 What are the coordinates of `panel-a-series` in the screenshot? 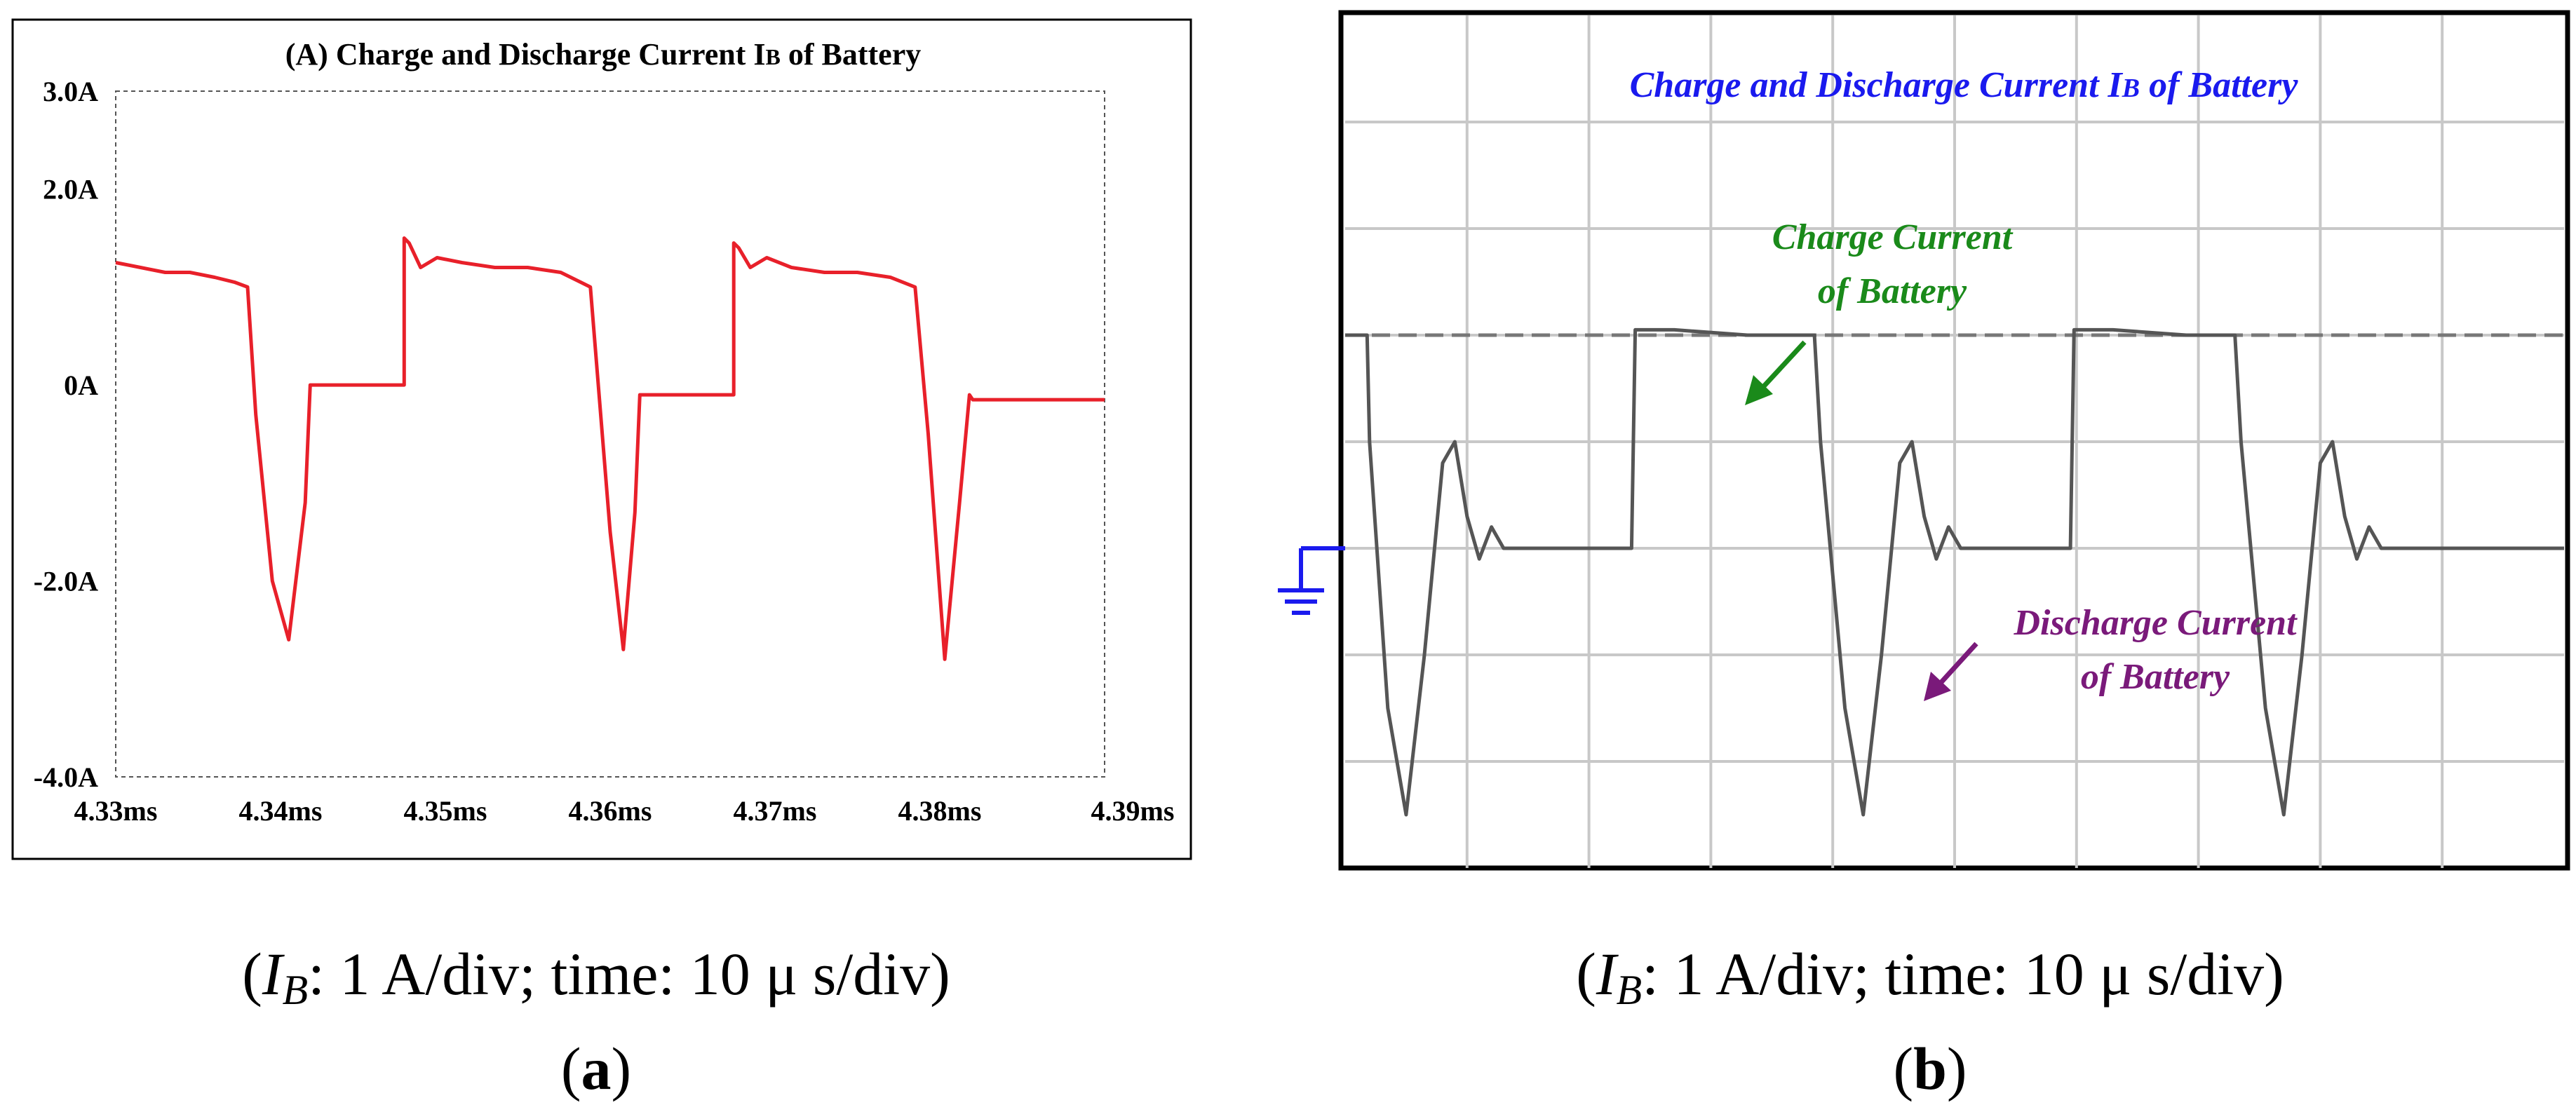 It's located at (610, 449).